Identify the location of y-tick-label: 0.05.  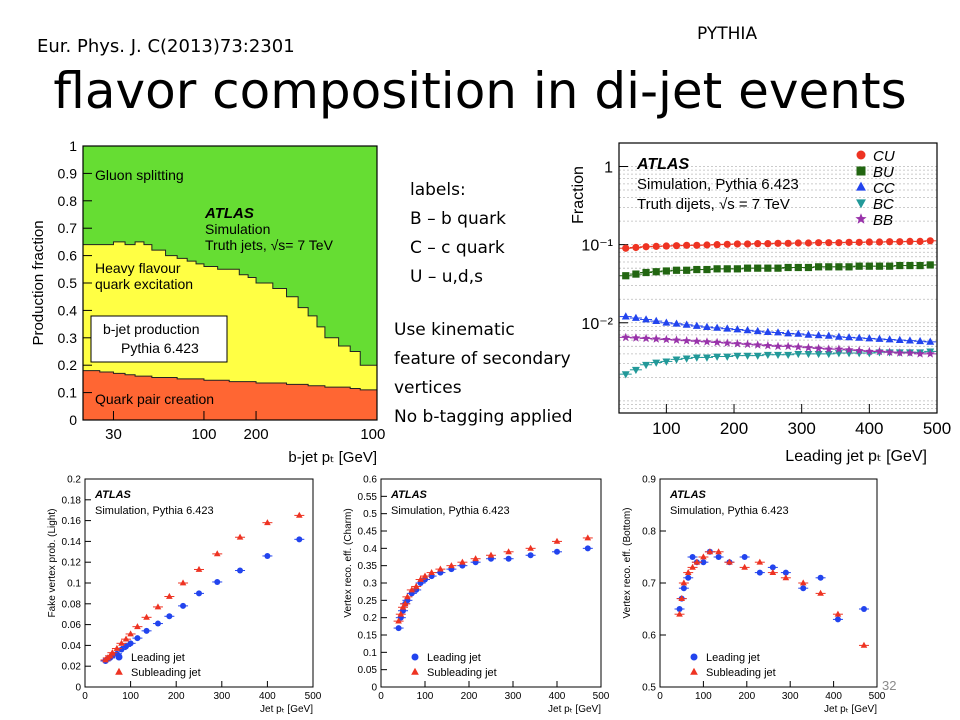
(368, 670).